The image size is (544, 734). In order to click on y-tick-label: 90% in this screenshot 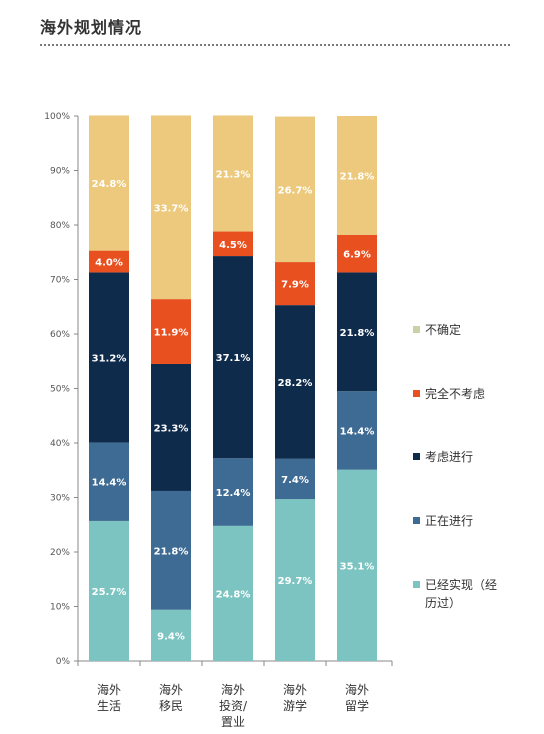, I will do `click(60, 172)`.